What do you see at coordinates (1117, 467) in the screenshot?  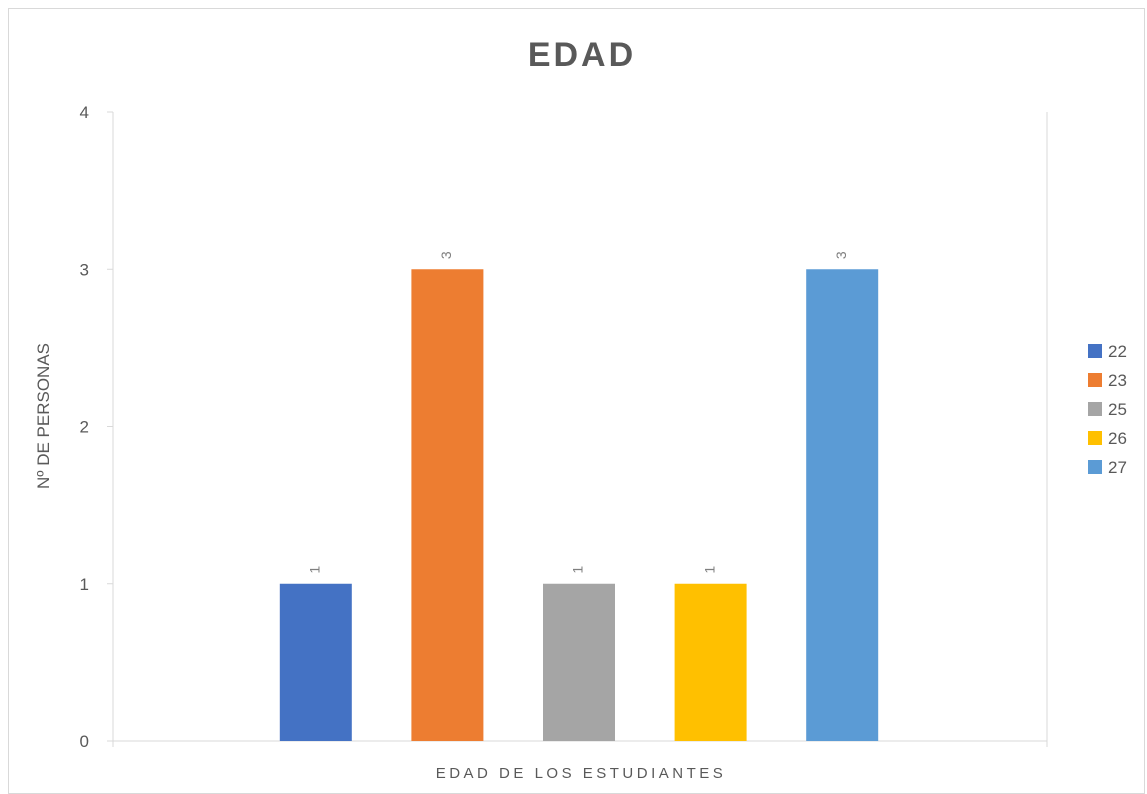 I see `legend-label-27: 27` at bounding box center [1117, 467].